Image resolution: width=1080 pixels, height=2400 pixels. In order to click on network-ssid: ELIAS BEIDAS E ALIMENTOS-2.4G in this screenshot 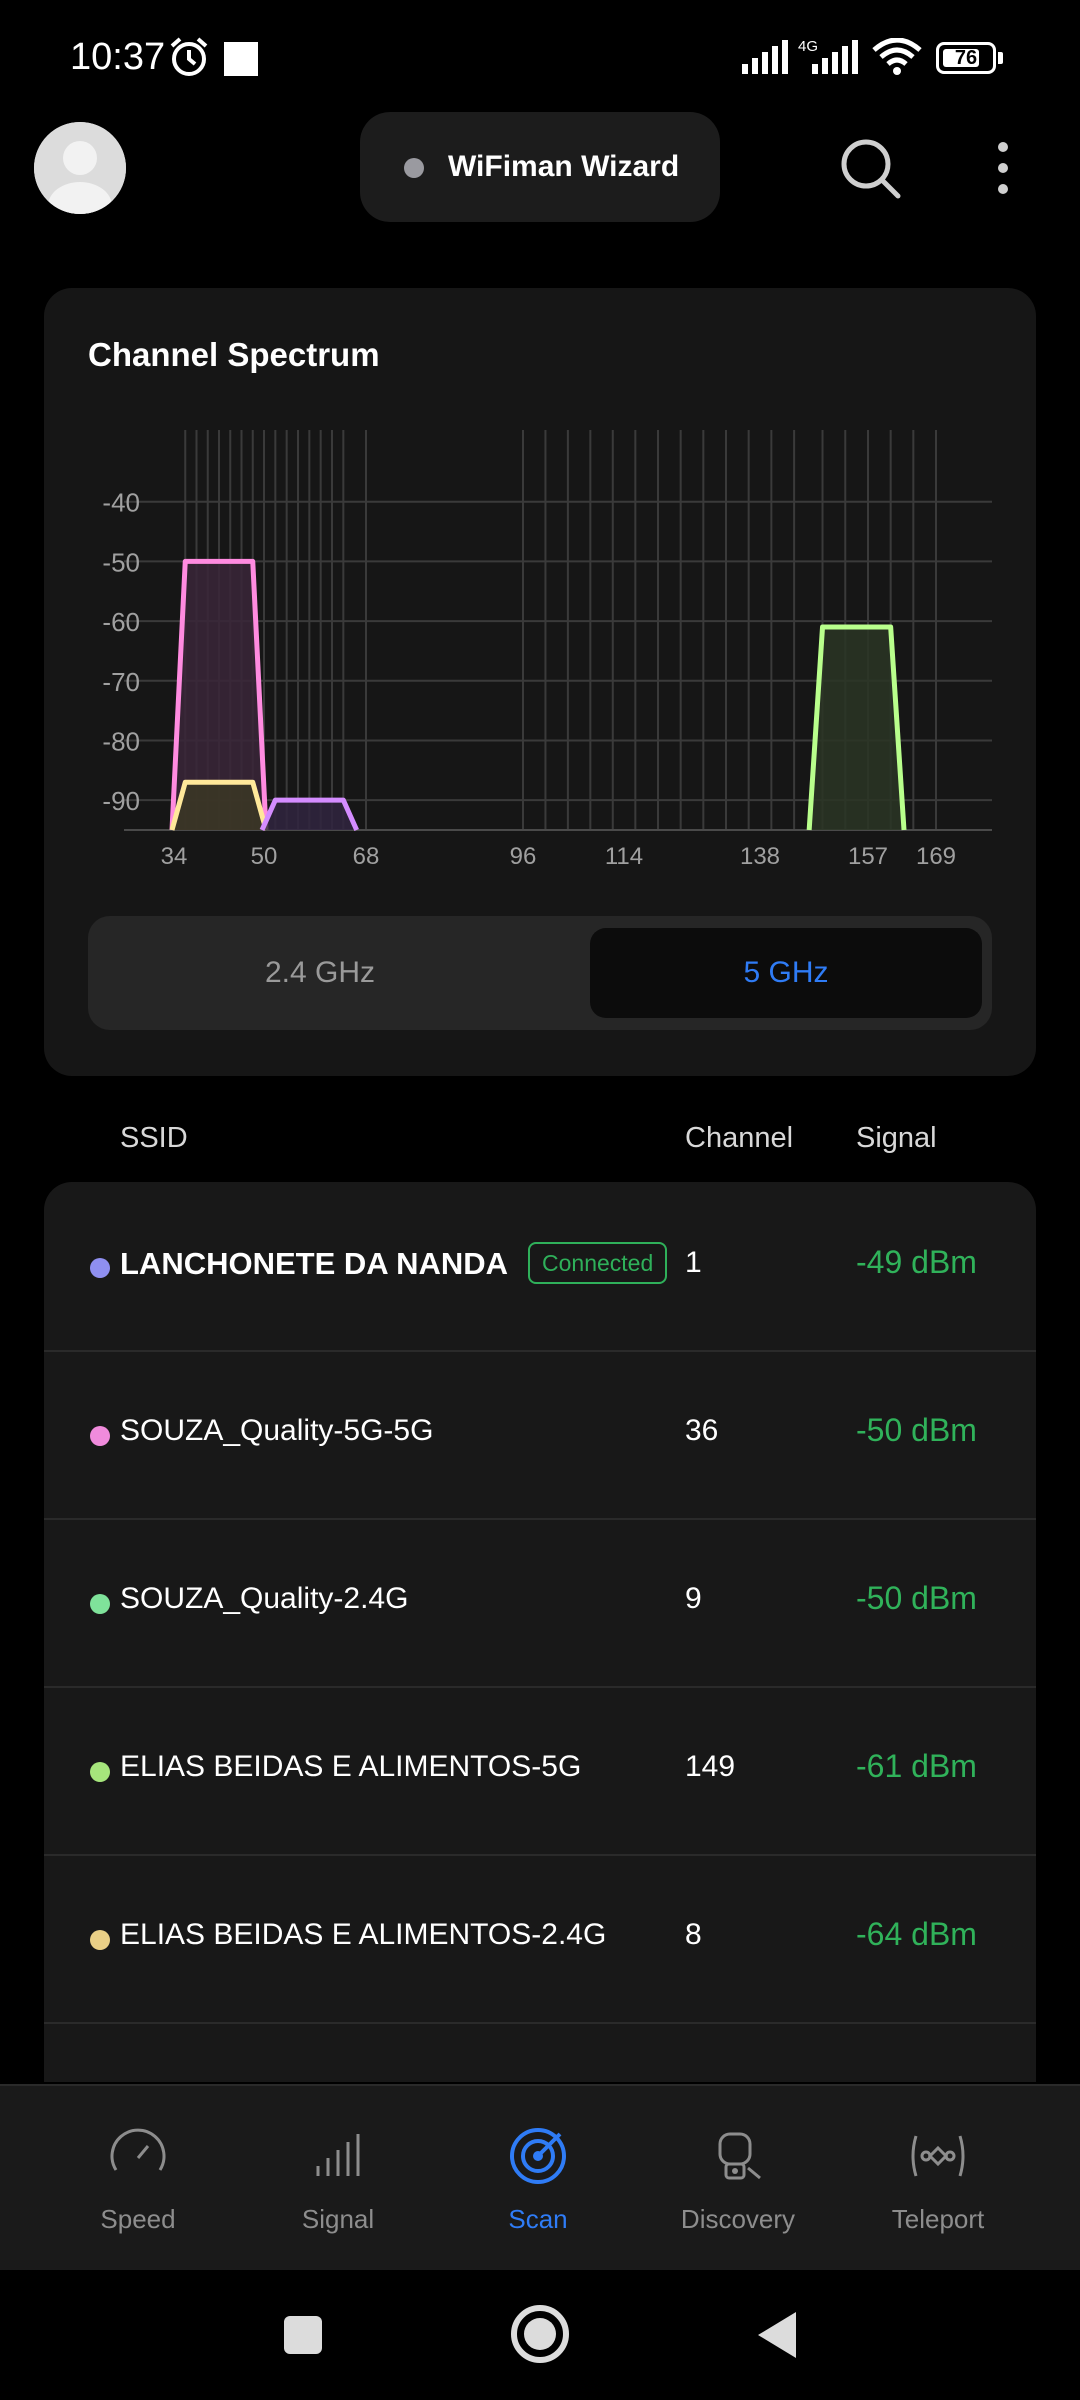, I will do `click(363, 1934)`.